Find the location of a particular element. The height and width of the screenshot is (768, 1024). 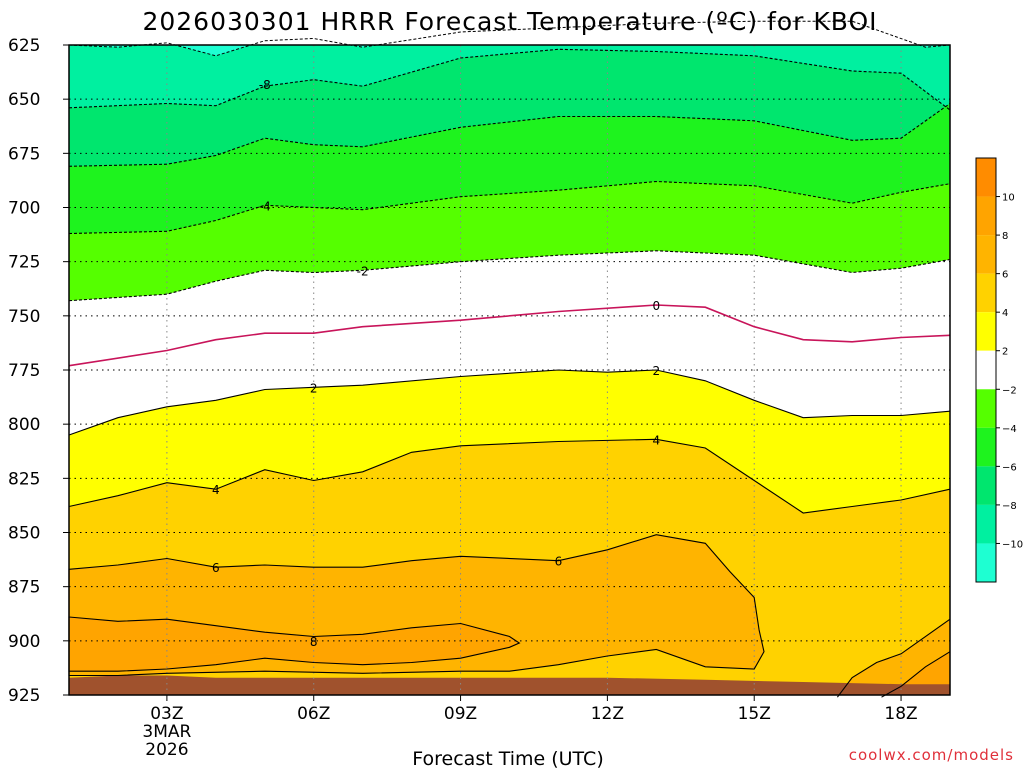

colorbar-tick-label: 6 is located at coordinates (1005, 275).